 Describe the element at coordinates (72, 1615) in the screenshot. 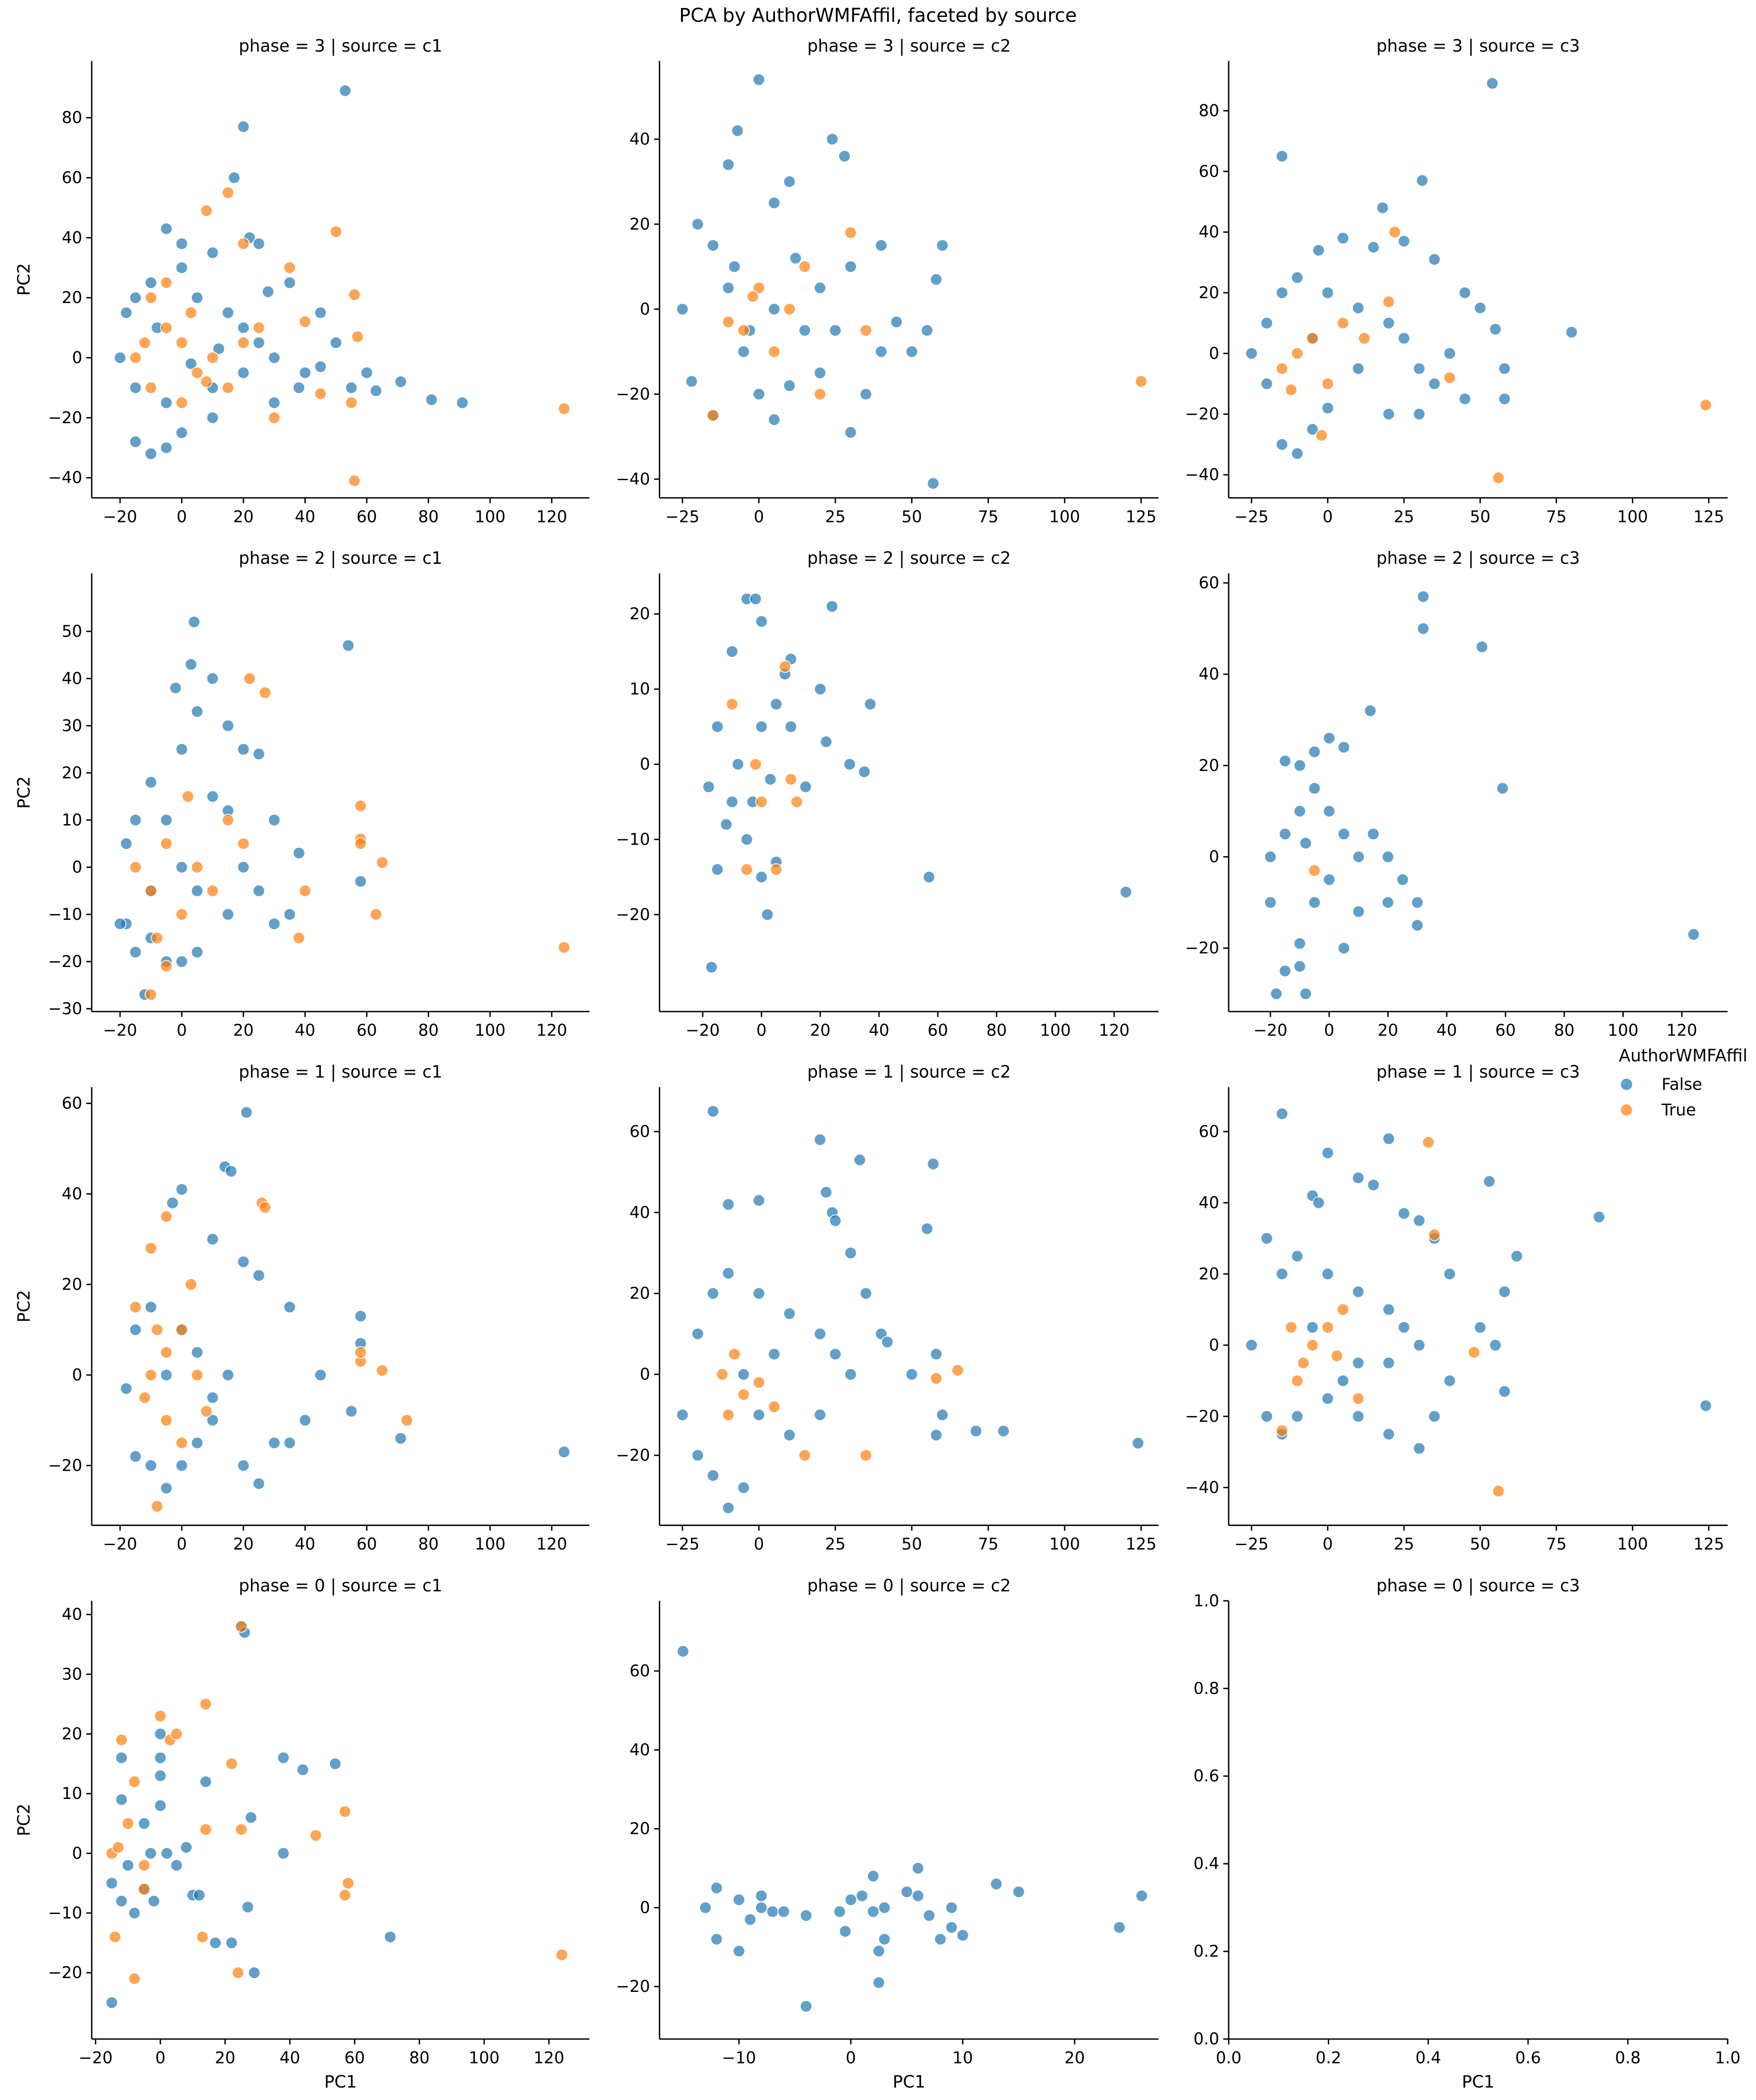

I see `y-tick-label: 40` at that location.